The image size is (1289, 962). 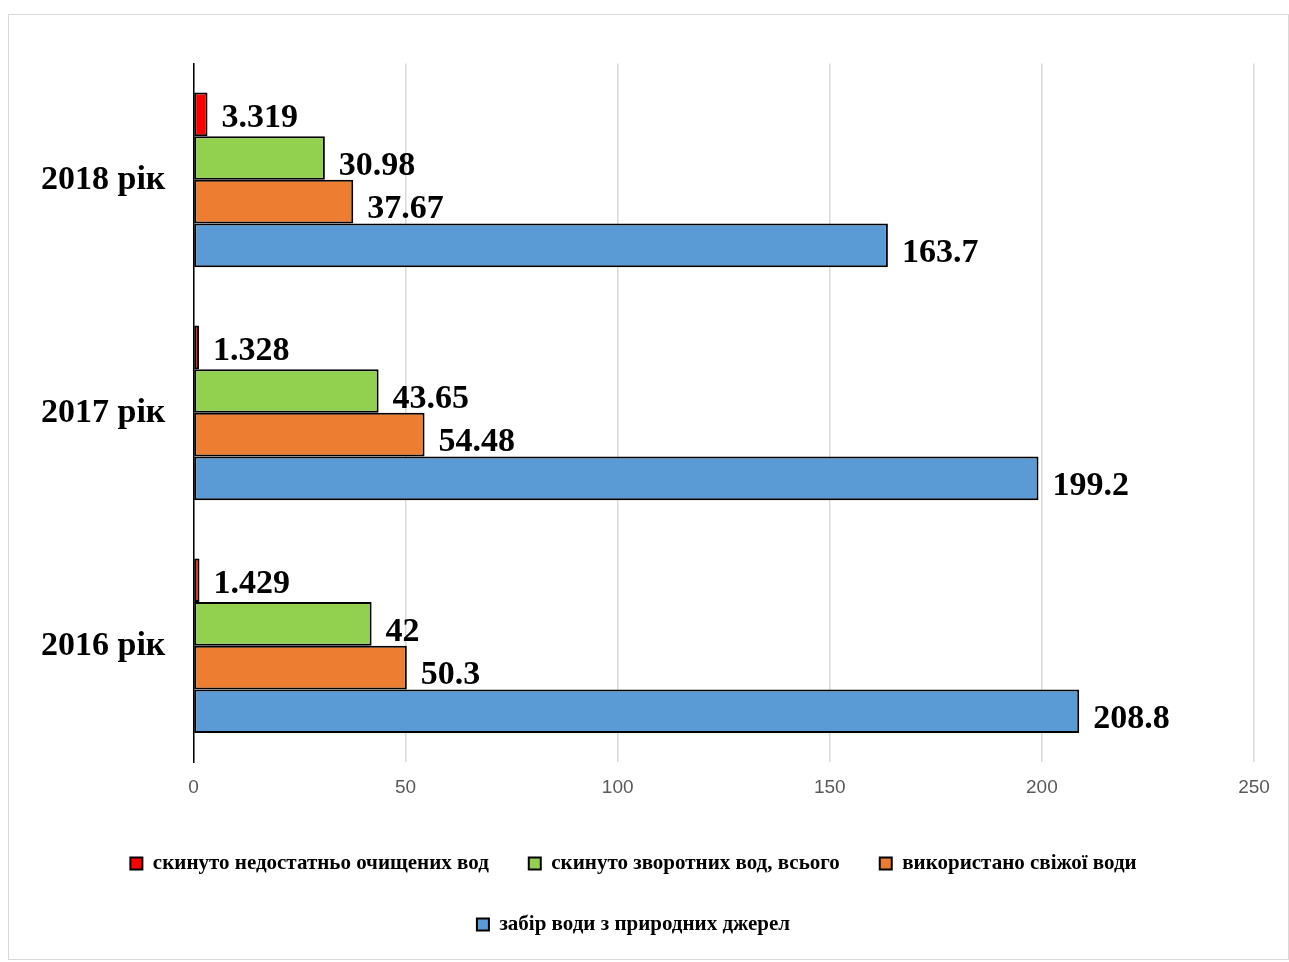 I want to click on legend-label: скинуто зворотних вод, всього, so click(x=695, y=861).